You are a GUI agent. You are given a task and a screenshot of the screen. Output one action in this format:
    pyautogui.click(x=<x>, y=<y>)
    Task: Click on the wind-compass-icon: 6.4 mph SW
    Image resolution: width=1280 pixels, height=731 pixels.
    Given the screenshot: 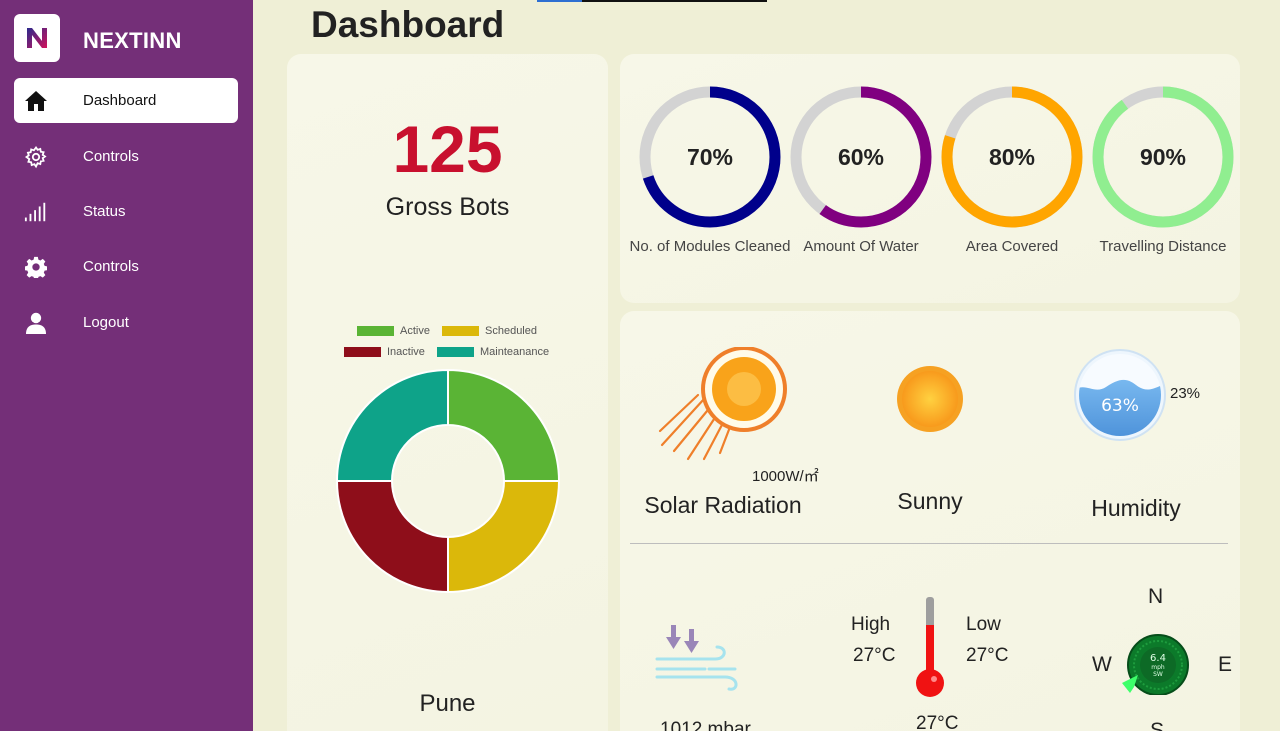 What is the action you would take?
    pyautogui.click(x=1155, y=664)
    